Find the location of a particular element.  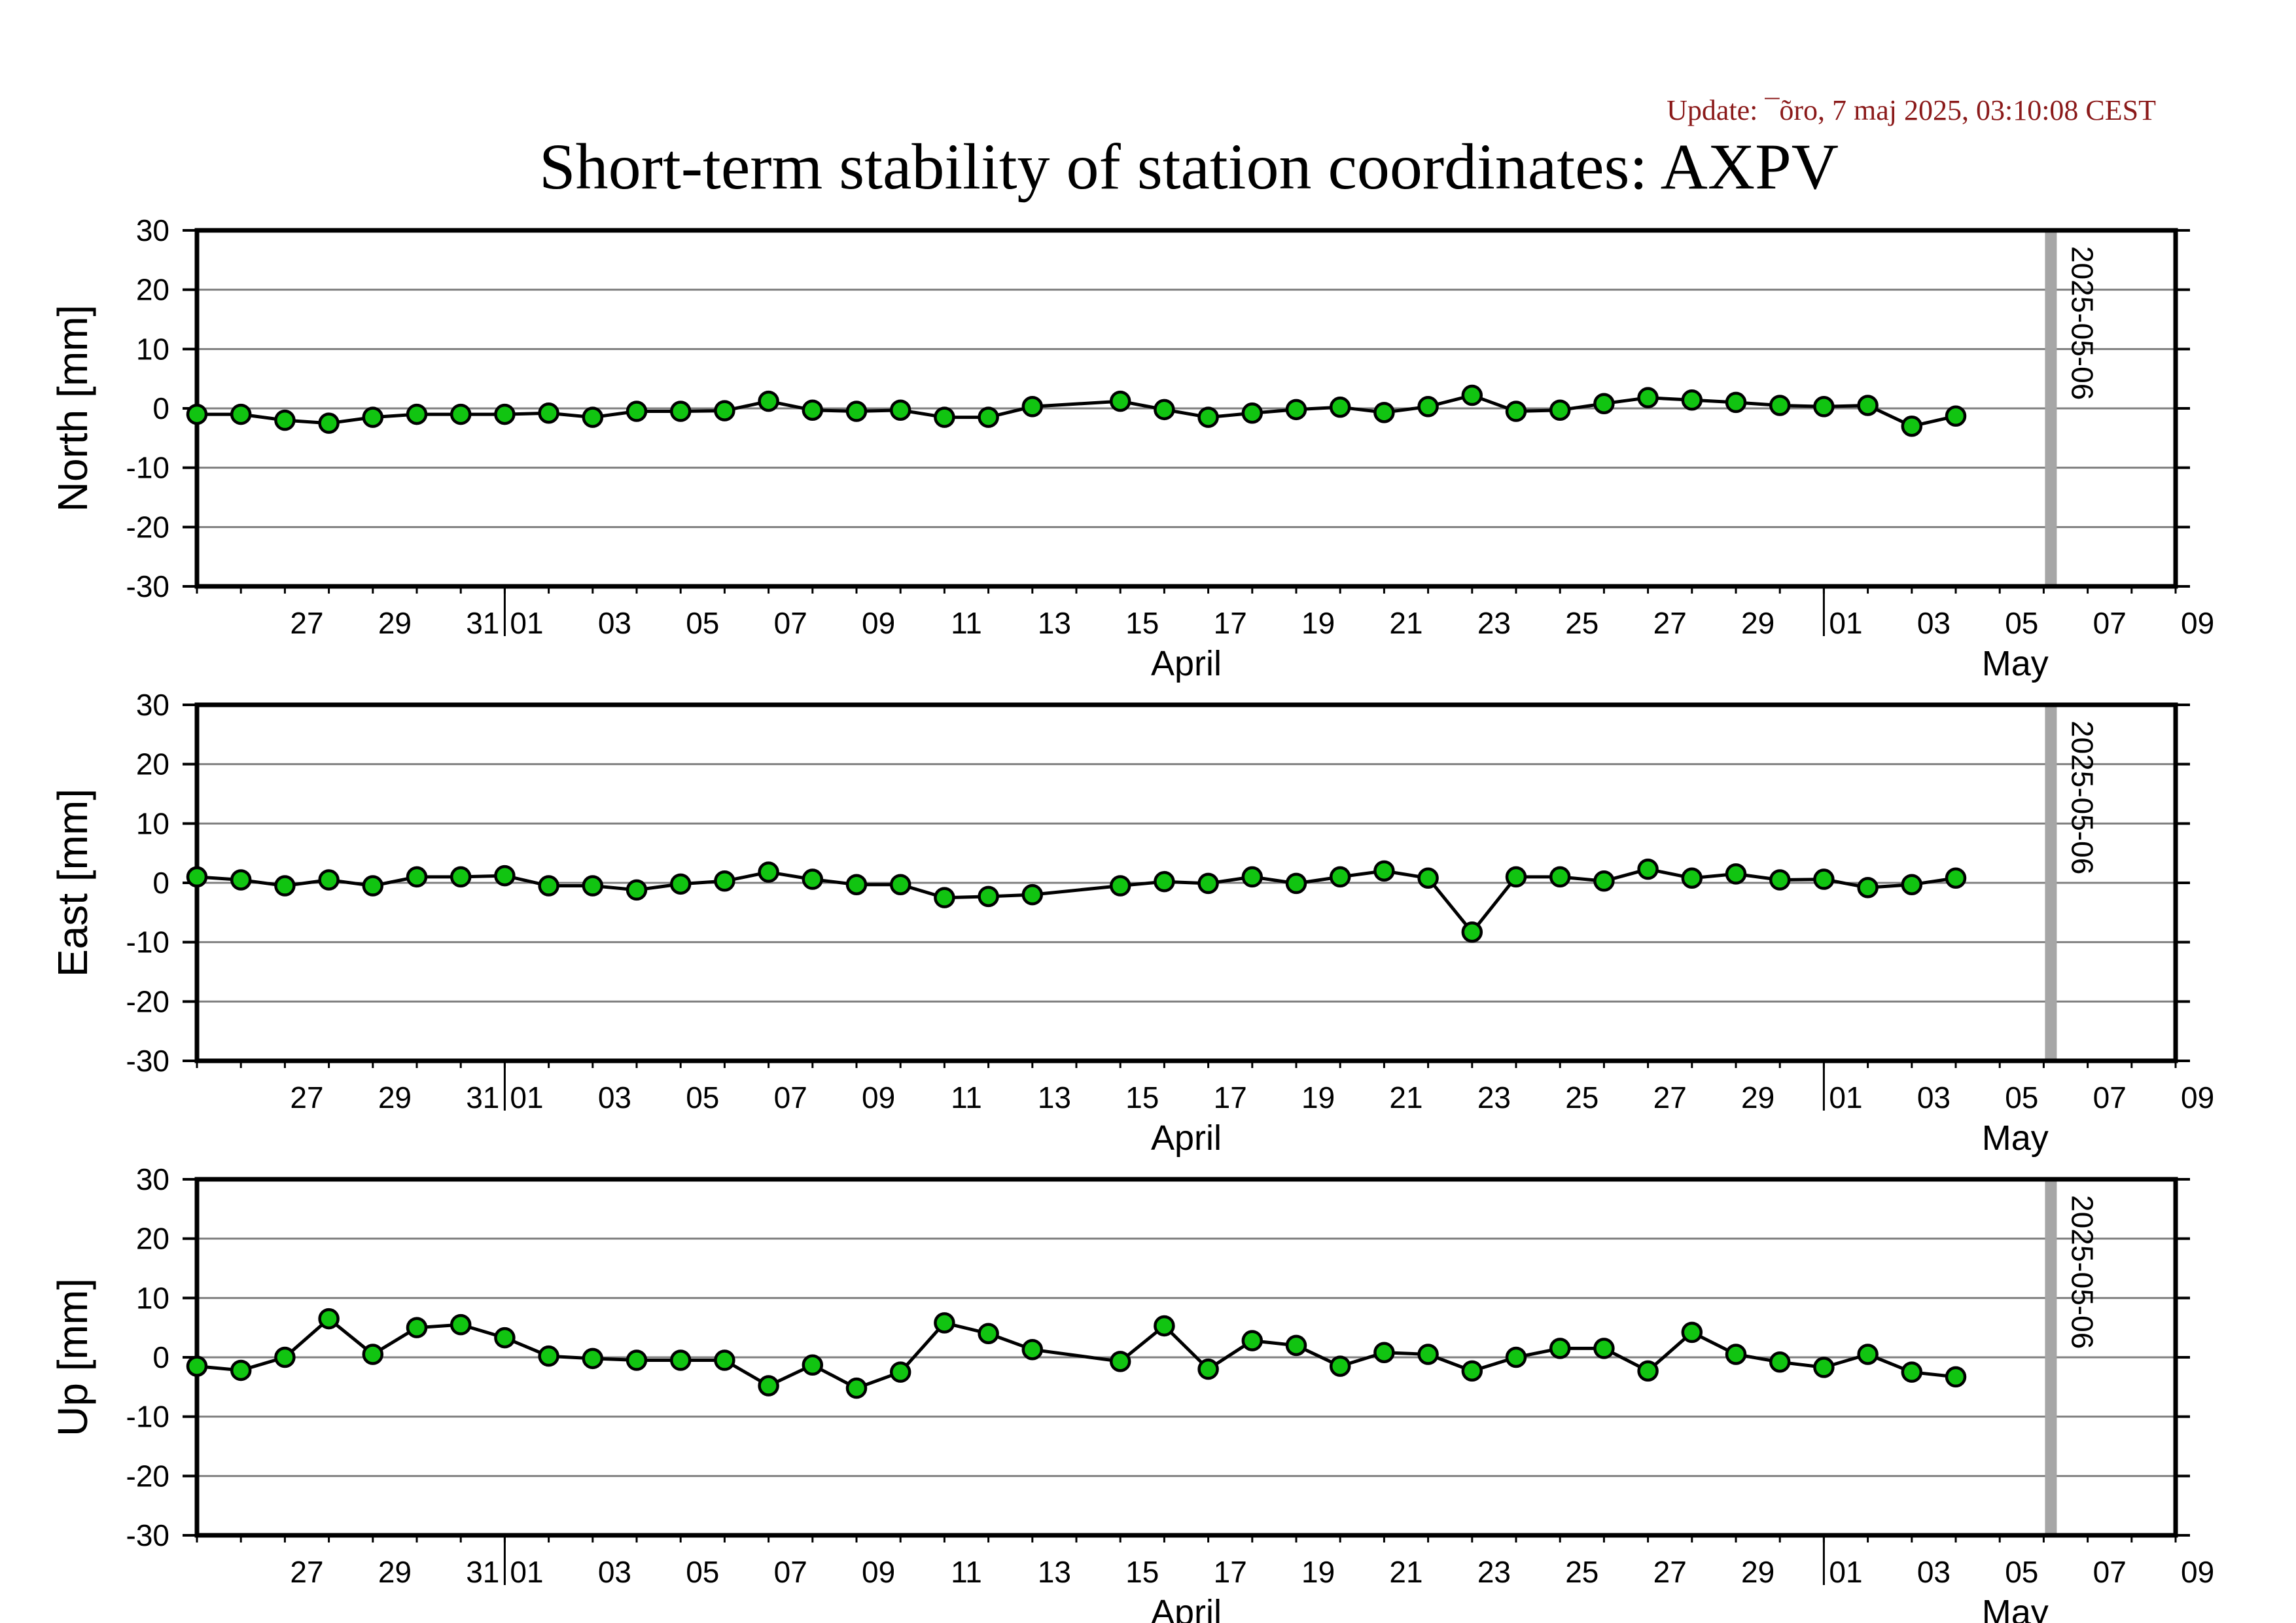

y-tick-label: 10 is located at coordinates (152, 823).